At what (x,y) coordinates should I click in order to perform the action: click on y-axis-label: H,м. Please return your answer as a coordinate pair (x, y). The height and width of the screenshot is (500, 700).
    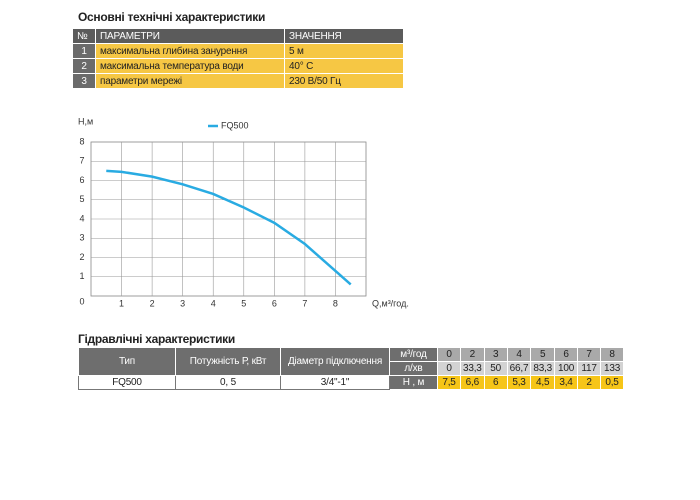
    Looking at the image, I should click on (85, 121).